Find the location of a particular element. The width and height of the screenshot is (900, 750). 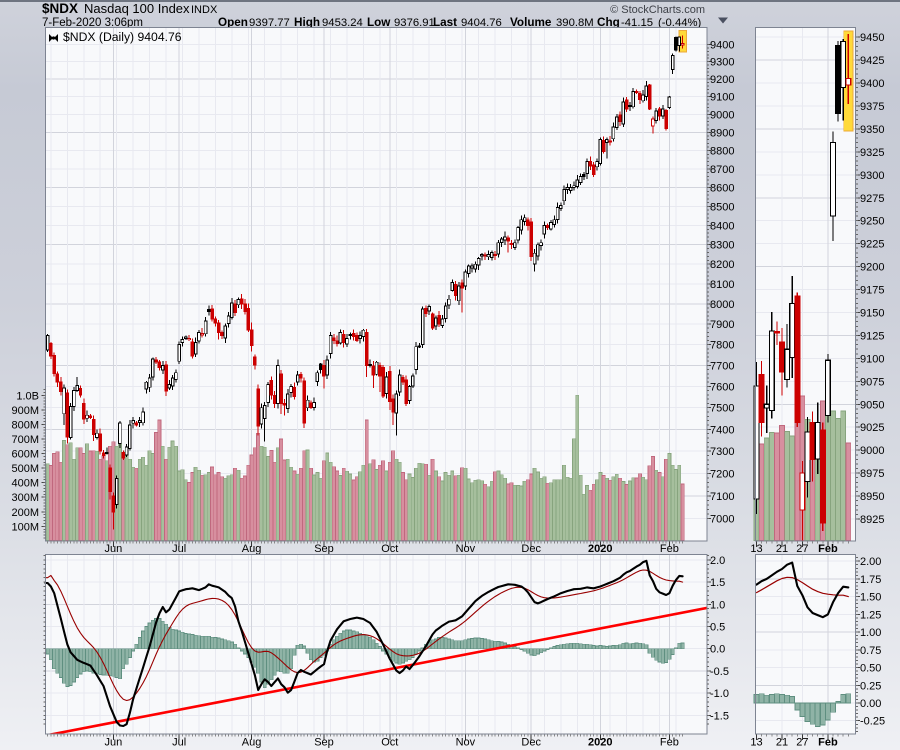

svg-text: 9125 is located at coordinates (872, 337).